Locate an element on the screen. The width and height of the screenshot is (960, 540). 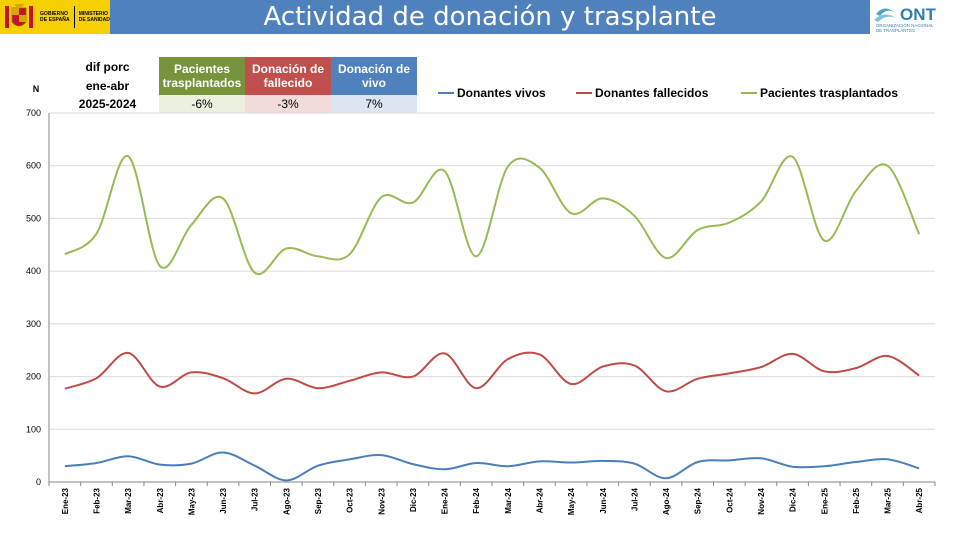
header-vivo-line2: vivo is located at coordinates (373, 83).